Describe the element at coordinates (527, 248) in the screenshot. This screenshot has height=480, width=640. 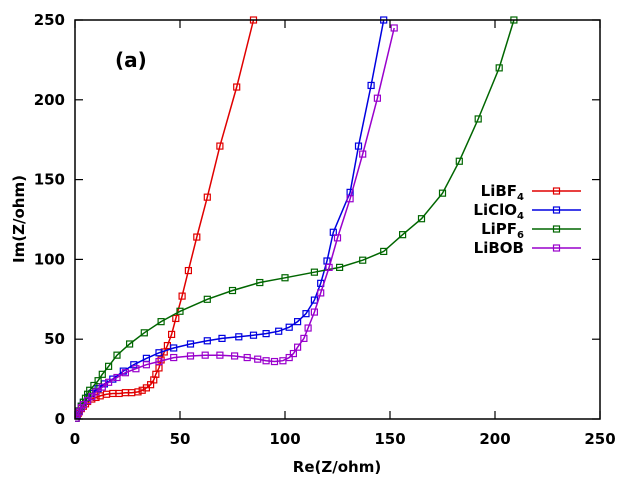
I see `legend-entry: LiBOB` at that location.